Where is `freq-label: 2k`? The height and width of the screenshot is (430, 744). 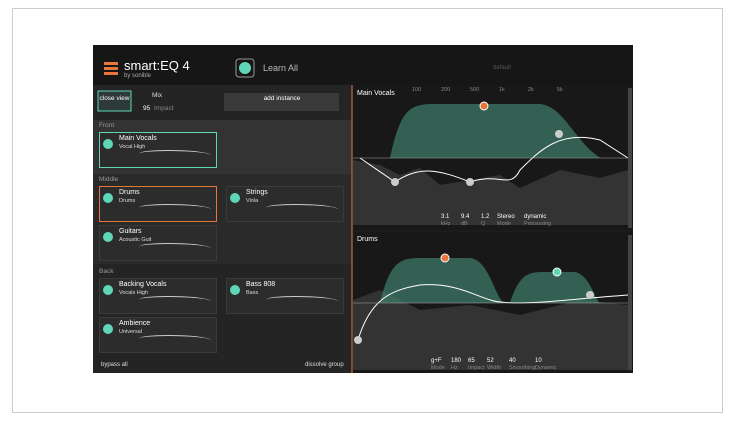 freq-label: 2k is located at coordinates (531, 90).